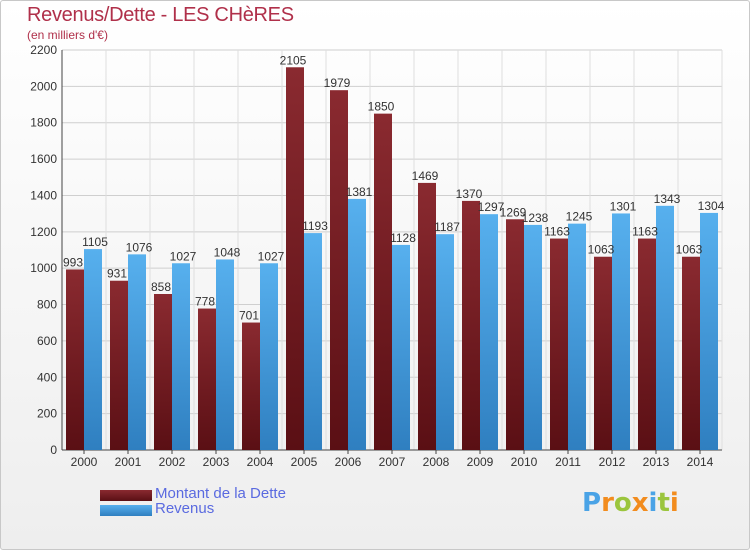 This screenshot has width=750, height=550. I want to click on y-tick-label: 400, so click(47, 377).